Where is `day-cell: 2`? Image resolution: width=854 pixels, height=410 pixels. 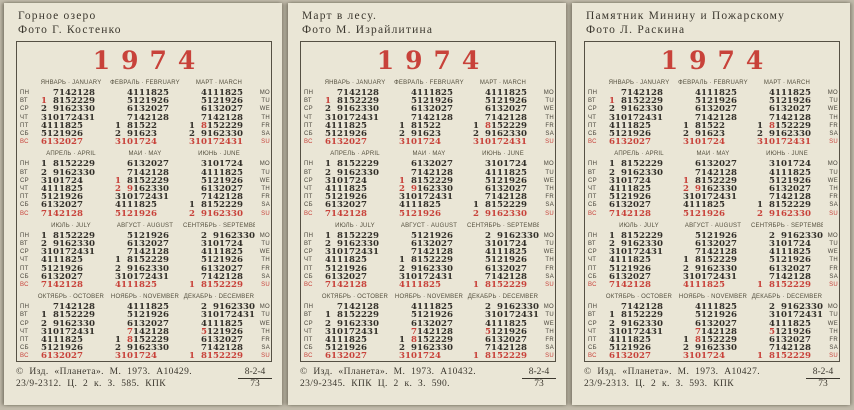 day-cell: 2 is located at coordinates (402, 268).